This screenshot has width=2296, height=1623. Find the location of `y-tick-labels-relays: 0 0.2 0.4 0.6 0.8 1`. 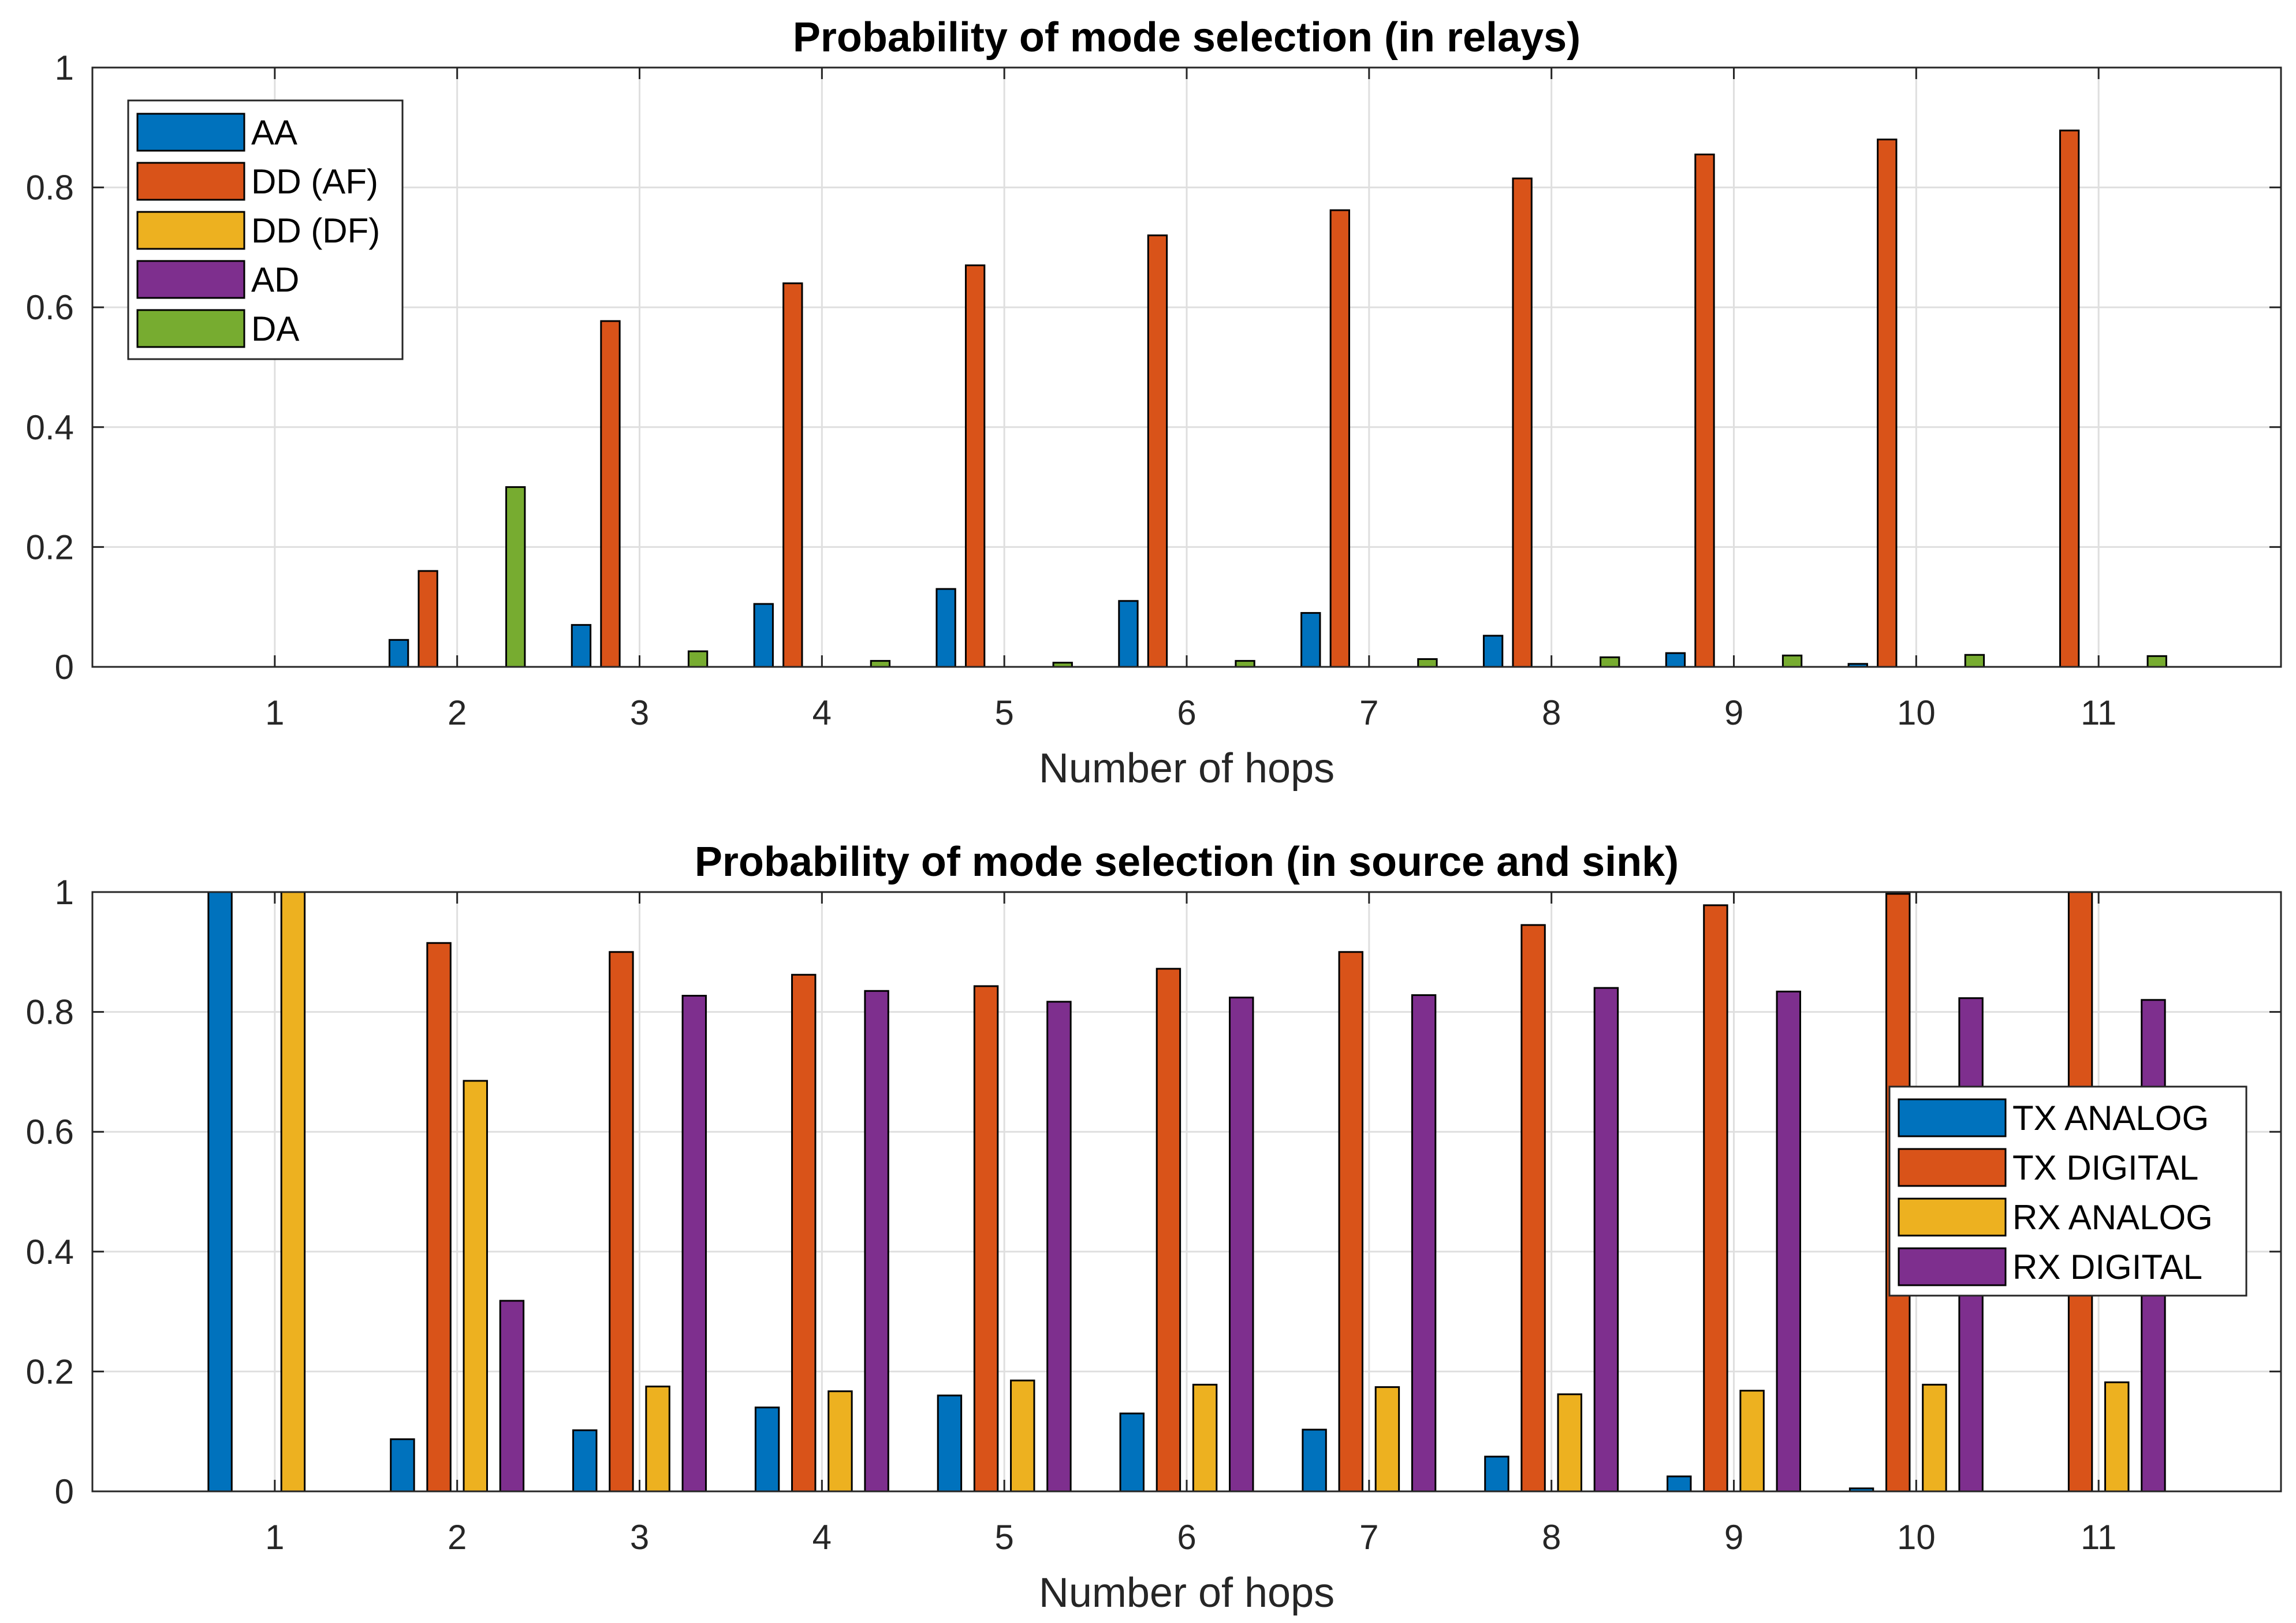

y-tick-labels-relays: 0 0.2 0.4 0.6 0.8 1 is located at coordinates (50, 367).